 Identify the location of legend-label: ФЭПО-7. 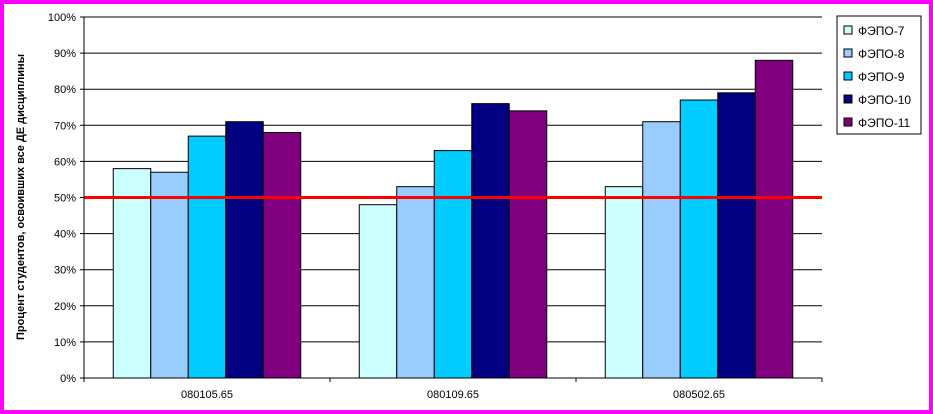
(881, 31).